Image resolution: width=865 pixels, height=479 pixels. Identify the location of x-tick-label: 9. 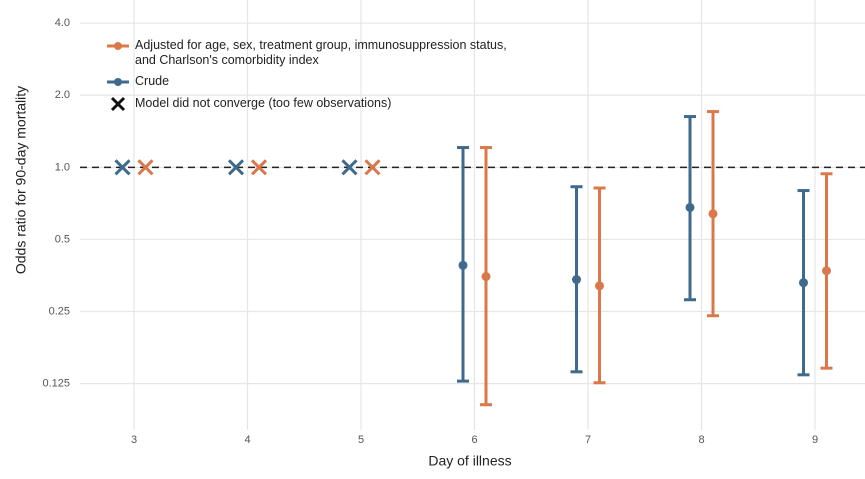
(815, 440).